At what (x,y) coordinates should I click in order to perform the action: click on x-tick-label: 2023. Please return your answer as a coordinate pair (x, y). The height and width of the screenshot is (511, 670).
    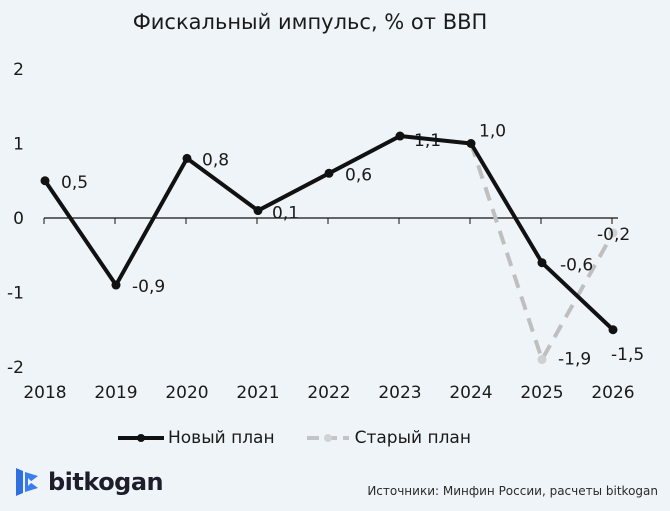
    Looking at the image, I should click on (399, 393).